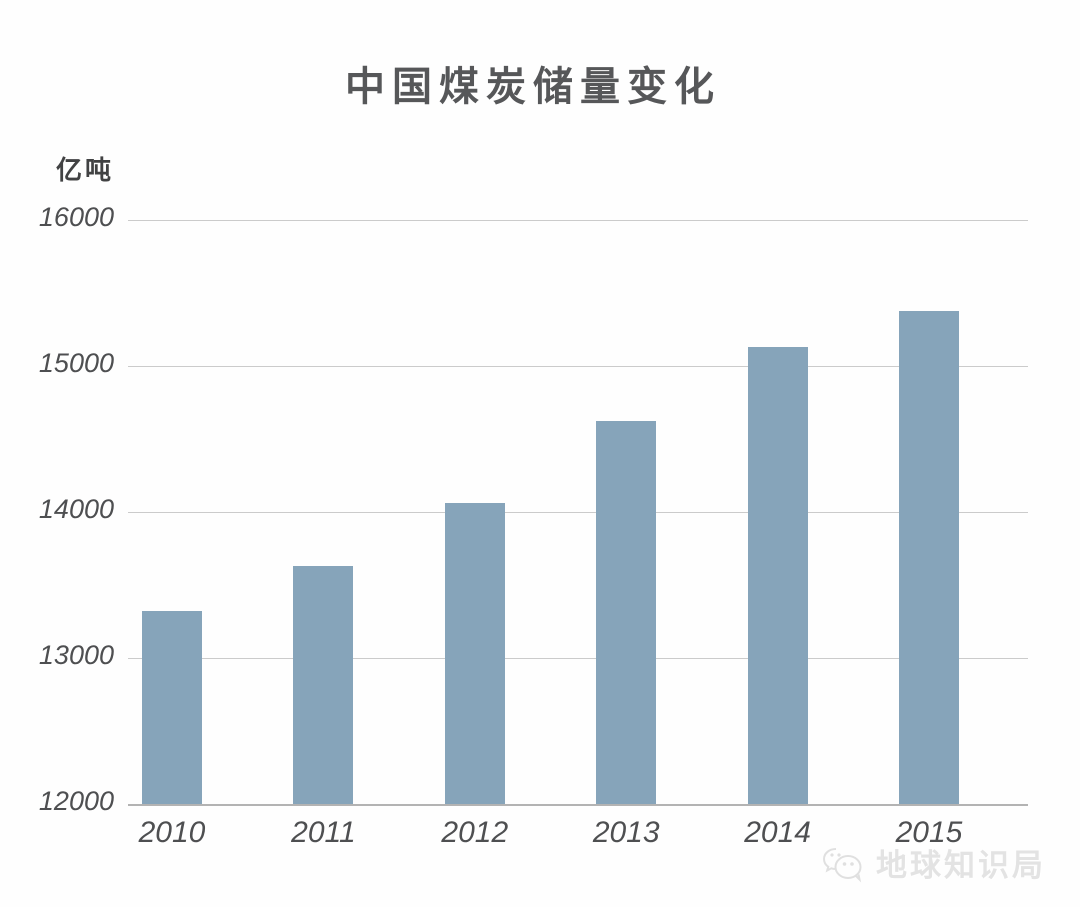 The image size is (1080, 907). I want to click on y-tick-label-12000: 12000, so click(76, 801).